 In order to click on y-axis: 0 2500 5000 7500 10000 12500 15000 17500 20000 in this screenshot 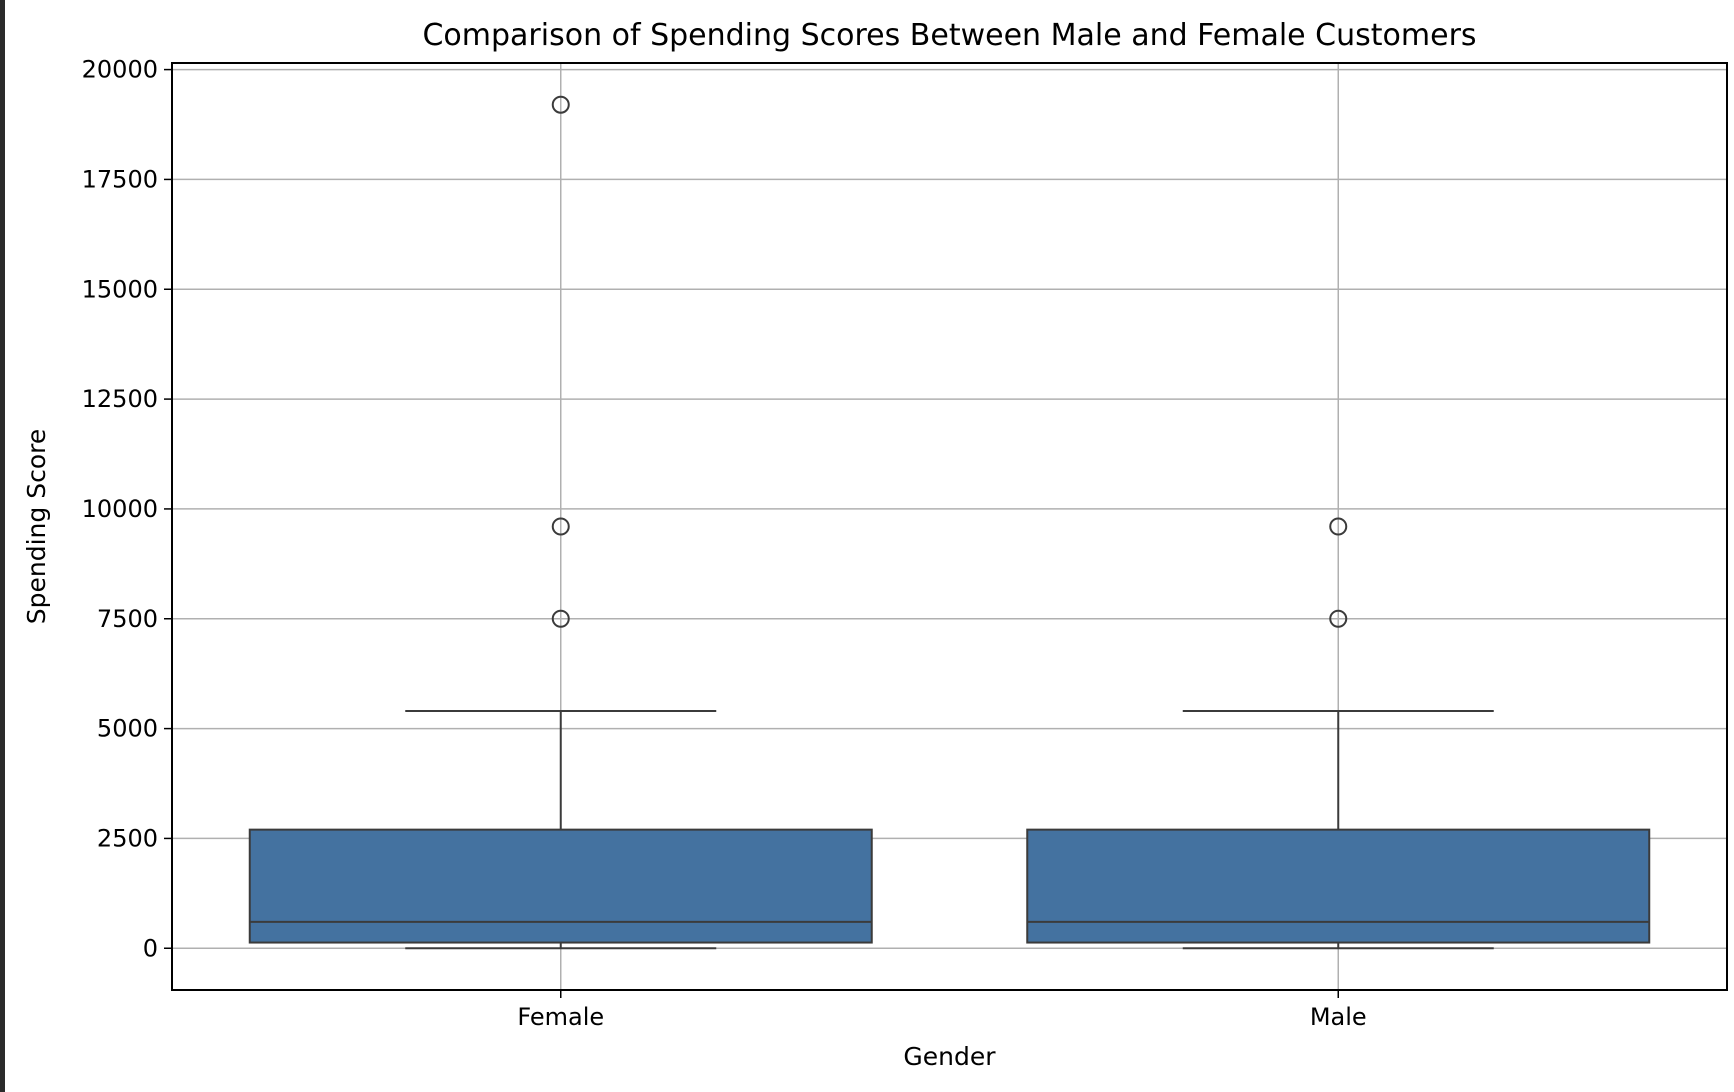, I will do `click(127, 509)`.